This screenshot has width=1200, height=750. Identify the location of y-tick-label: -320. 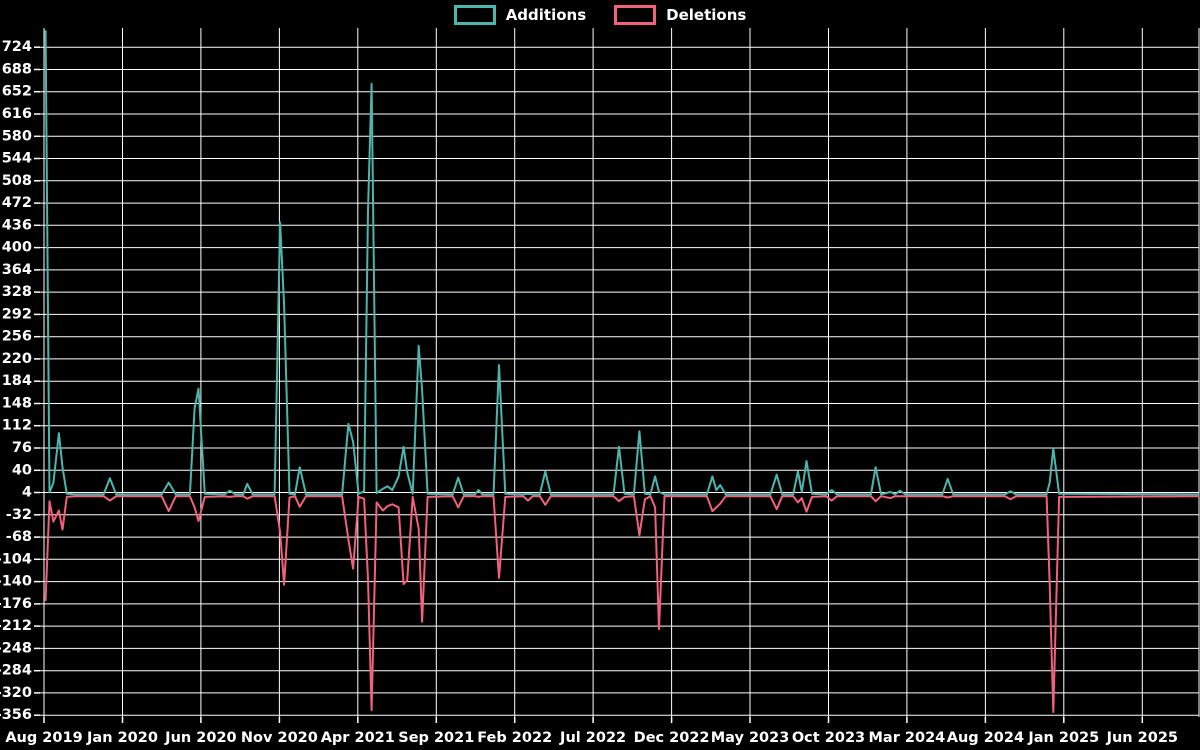
(16, 693).